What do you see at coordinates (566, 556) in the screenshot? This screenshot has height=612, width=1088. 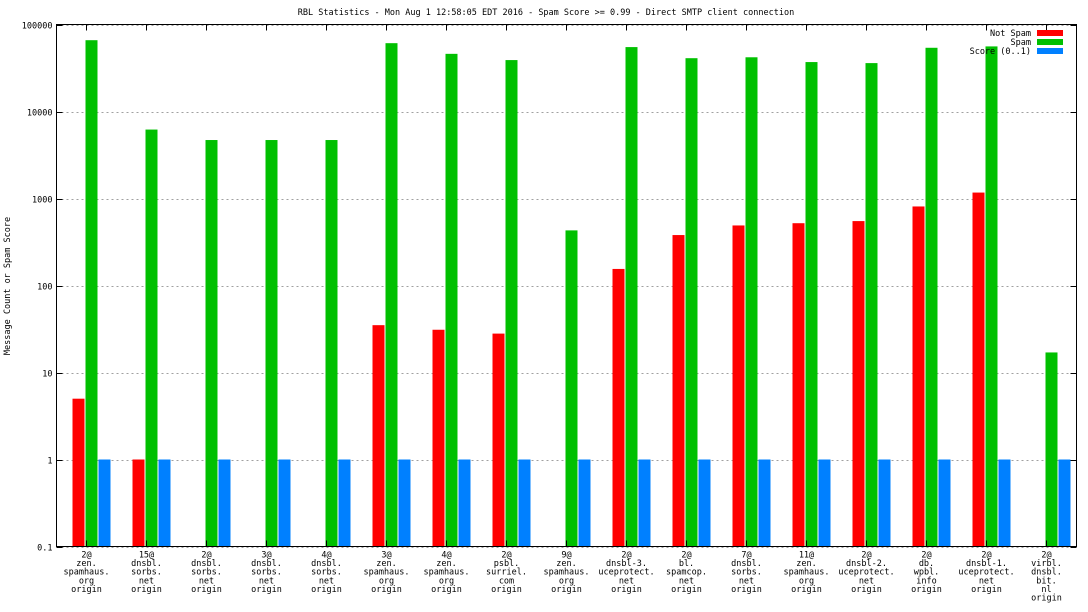 I see `x-tick-label: 9@` at bounding box center [566, 556].